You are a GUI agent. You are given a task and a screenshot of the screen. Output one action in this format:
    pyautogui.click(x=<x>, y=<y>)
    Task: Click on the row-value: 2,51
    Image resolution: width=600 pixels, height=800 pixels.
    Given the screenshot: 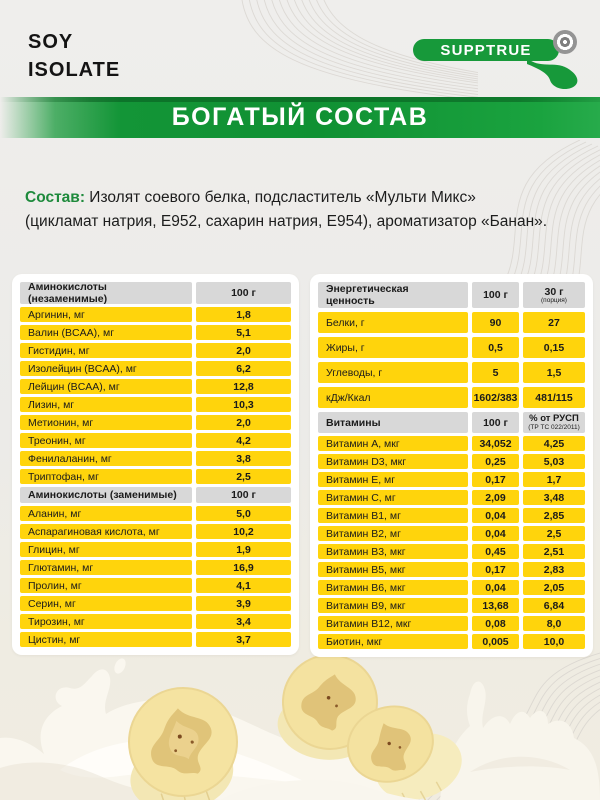 What is the action you would take?
    pyautogui.click(x=554, y=551)
    